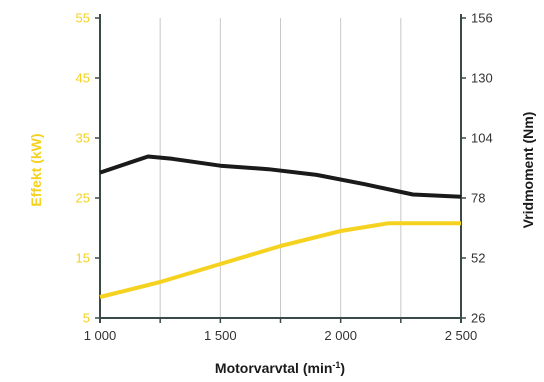  Describe the element at coordinates (83, 198) in the screenshot. I see `y-left-tick-label-2: 25` at that location.